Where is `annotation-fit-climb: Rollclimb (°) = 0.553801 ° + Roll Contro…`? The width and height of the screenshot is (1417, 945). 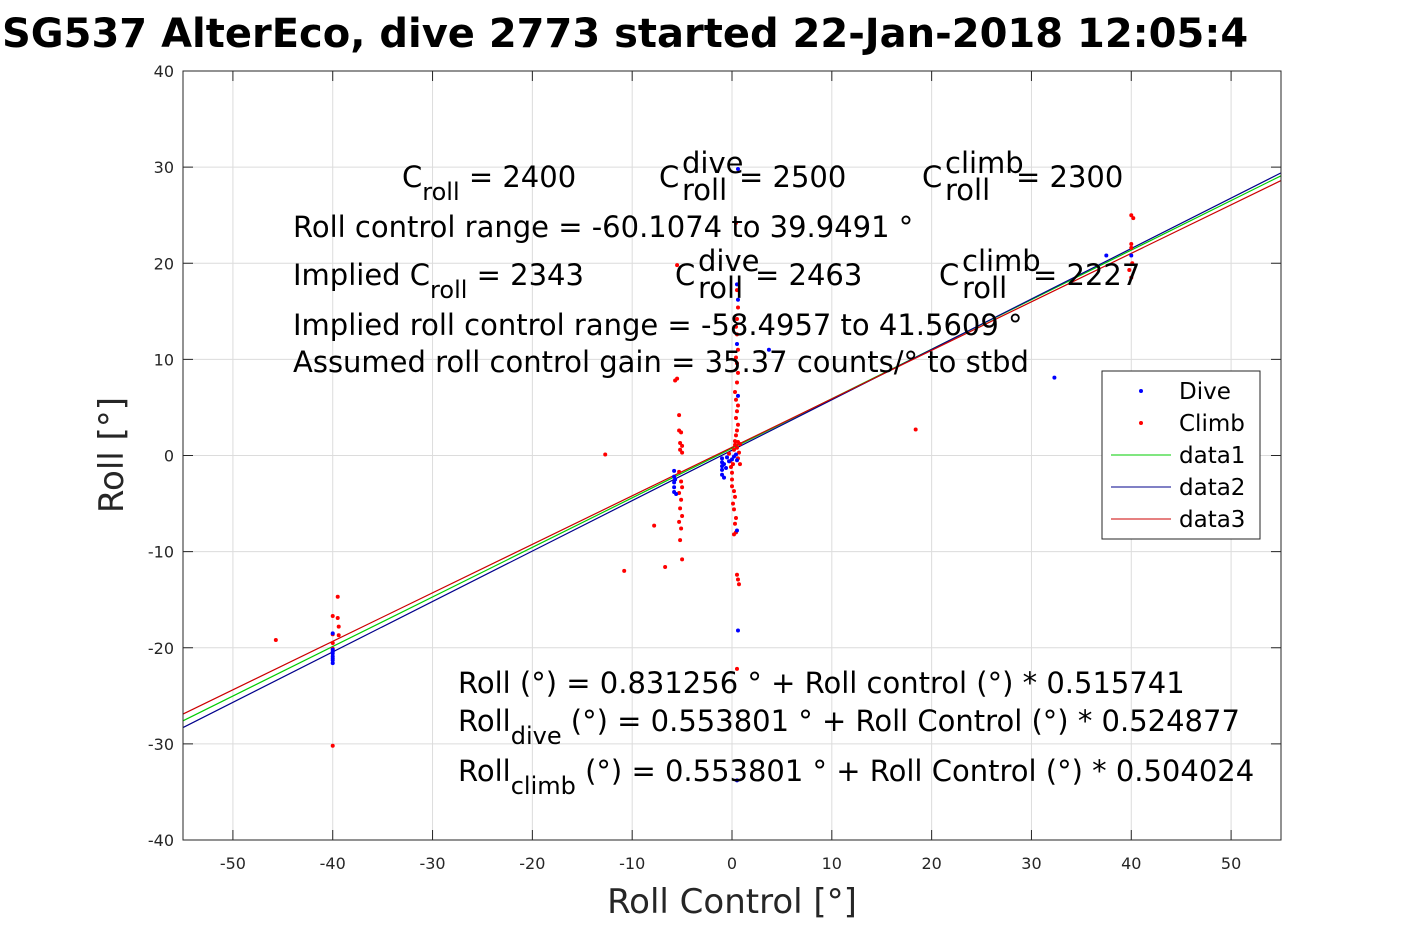
annotation-fit-climb: Rollclimb (°) = 0.553801 ° + Roll Contro… is located at coordinates (856, 777).